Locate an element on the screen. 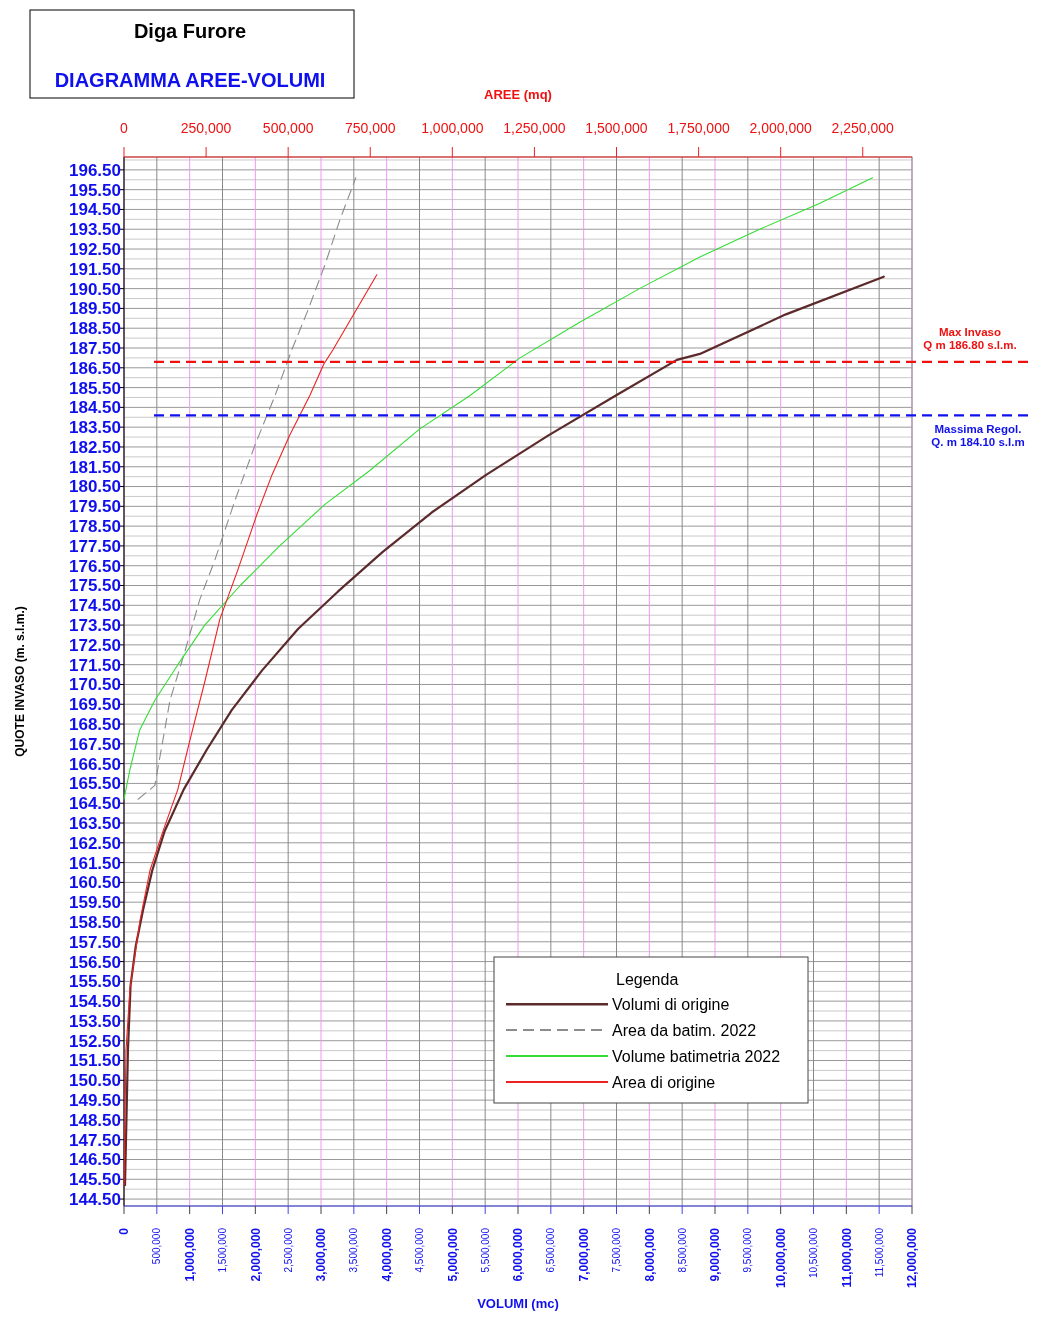  y-tick-label: 154.50 is located at coordinates (95, 1002).